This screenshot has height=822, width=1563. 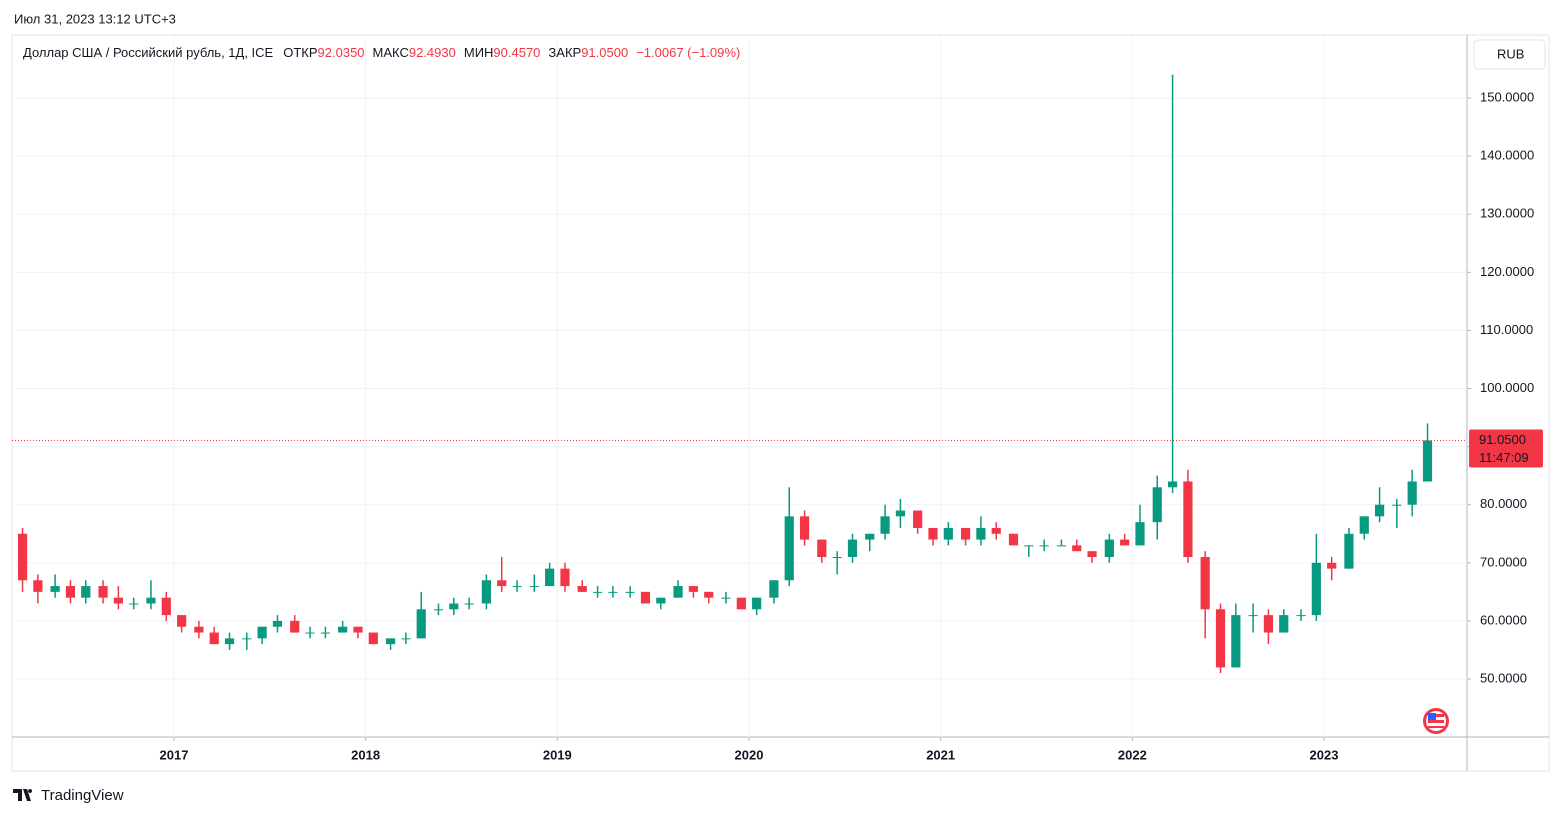 What do you see at coordinates (1324, 754) in the screenshot?
I see `x-tick-label: 2023` at bounding box center [1324, 754].